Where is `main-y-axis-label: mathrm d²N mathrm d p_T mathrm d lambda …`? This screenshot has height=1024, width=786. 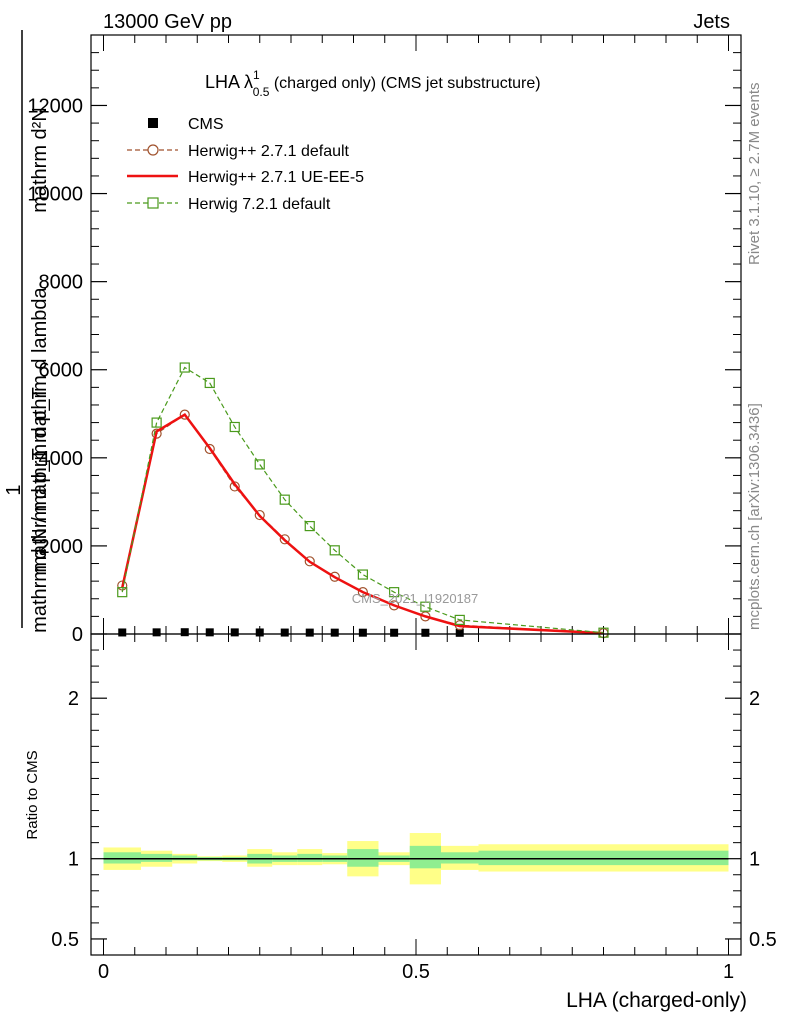
main-y-axis-label: mathrm d²N mathrm d p_T mathrm d lambda … is located at coordinates (27, 331).